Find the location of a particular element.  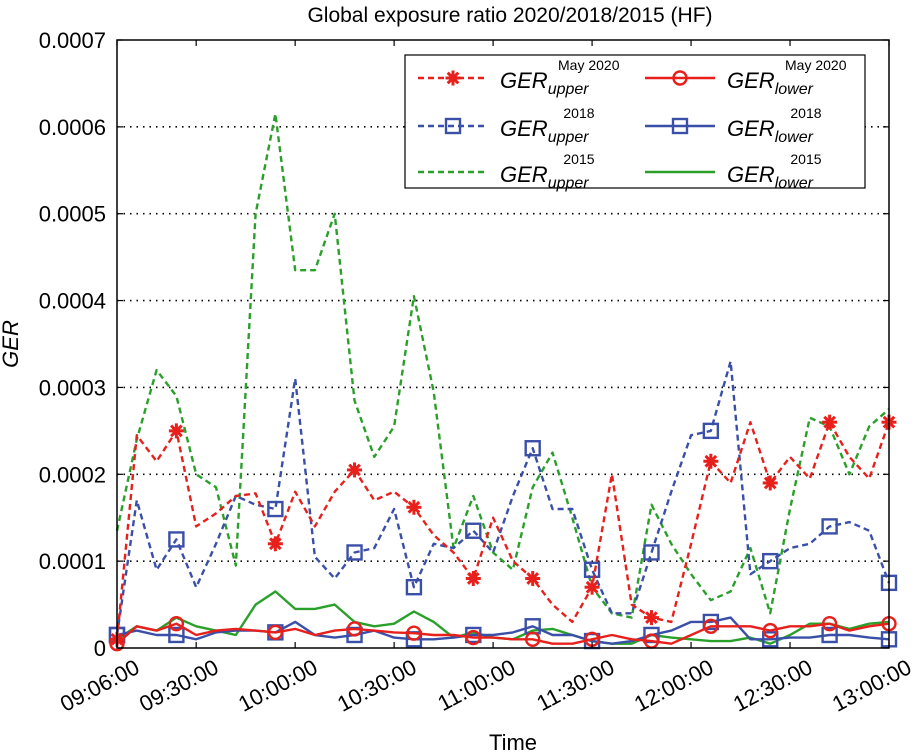

series-line is located at coordinates (503, 633).